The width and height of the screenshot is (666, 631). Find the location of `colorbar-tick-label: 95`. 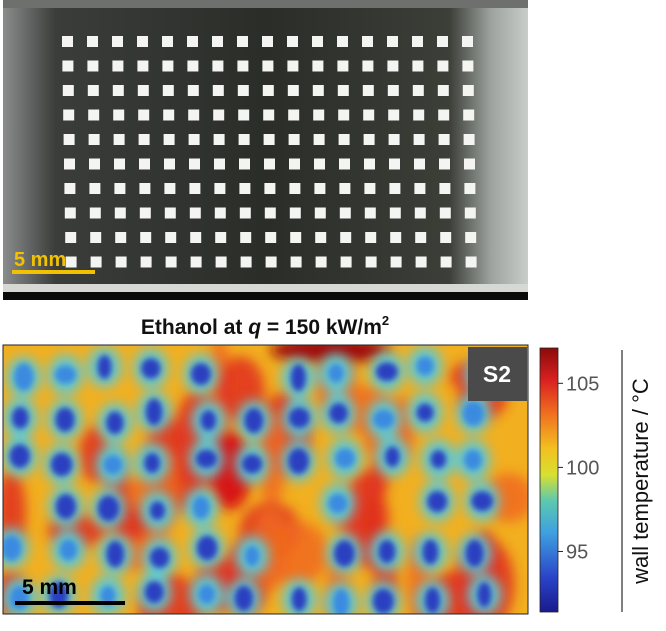

colorbar-tick-label: 95 is located at coordinates (577, 552).